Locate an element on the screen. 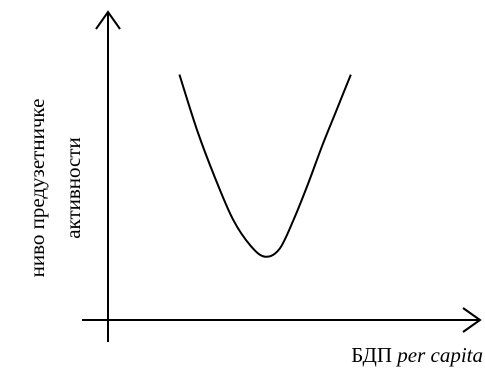 Image resolution: width=485 pixels, height=370 pixels. y-axis-arrowhead is located at coordinates (108, 20).